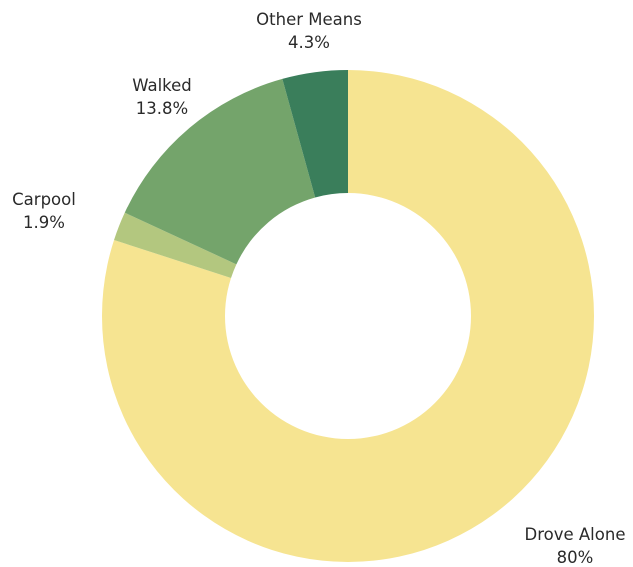  Describe the element at coordinates (44, 199) in the screenshot. I see `slice-label-carpool: Carpool` at that location.